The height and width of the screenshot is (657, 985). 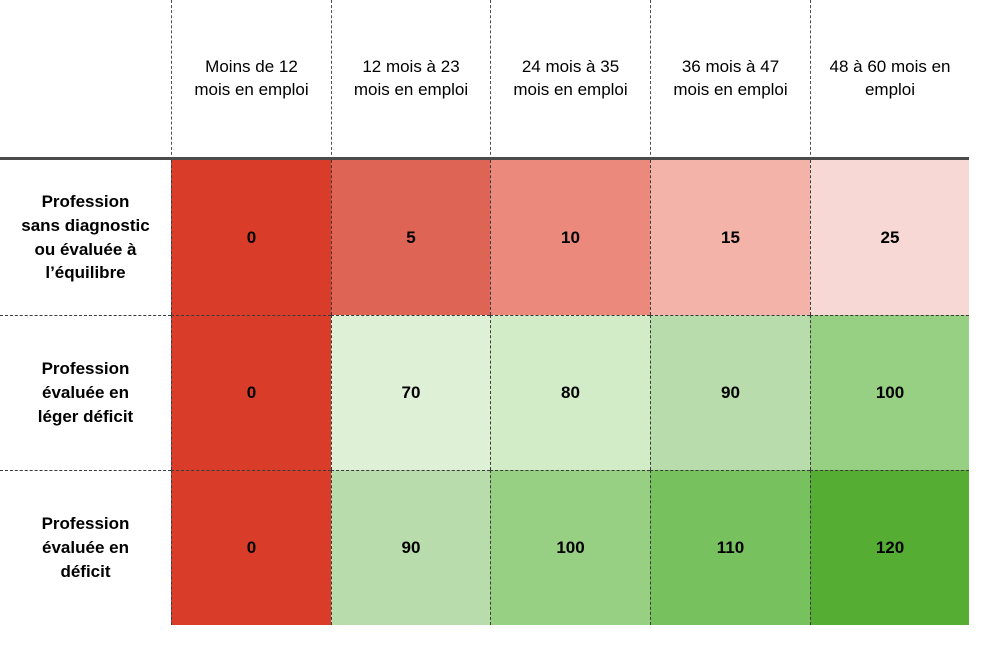 I want to click on heatmap-cell-r1-c4: 15, so click(x=730, y=237).